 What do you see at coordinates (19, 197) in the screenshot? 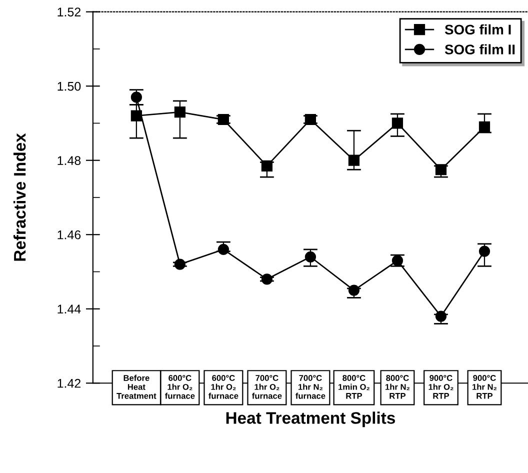
I see `y-axis-title: Refractive Index` at bounding box center [19, 197].